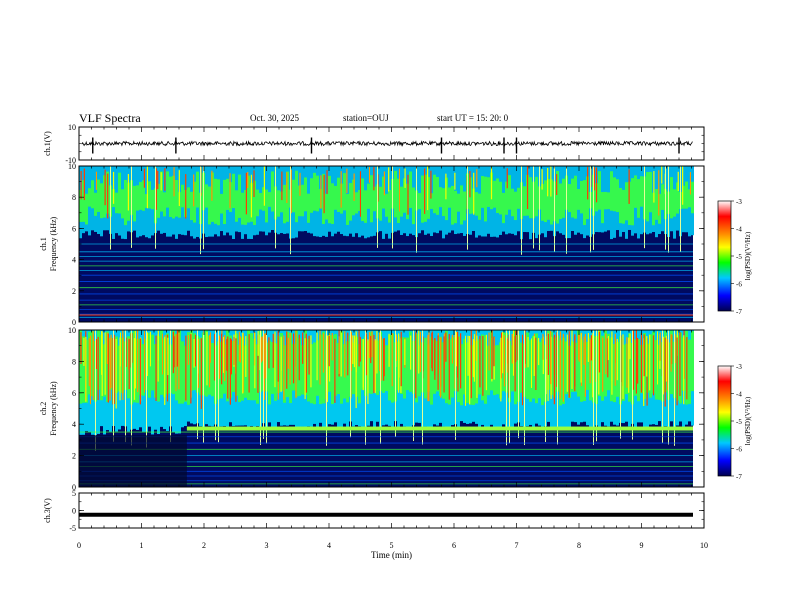 The image size is (792, 612). What do you see at coordinates (74, 228) in the screenshot?
I see `y-tick-label: 6` at bounding box center [74, 228].